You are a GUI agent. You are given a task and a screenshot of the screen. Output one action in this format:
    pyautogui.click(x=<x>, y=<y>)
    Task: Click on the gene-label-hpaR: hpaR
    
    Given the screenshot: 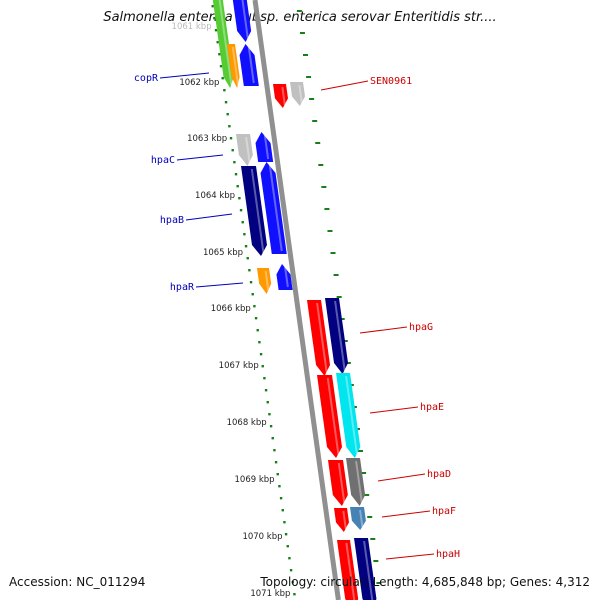 What is the action you would take?
    pyautogui.click(x=182, y=287)
    